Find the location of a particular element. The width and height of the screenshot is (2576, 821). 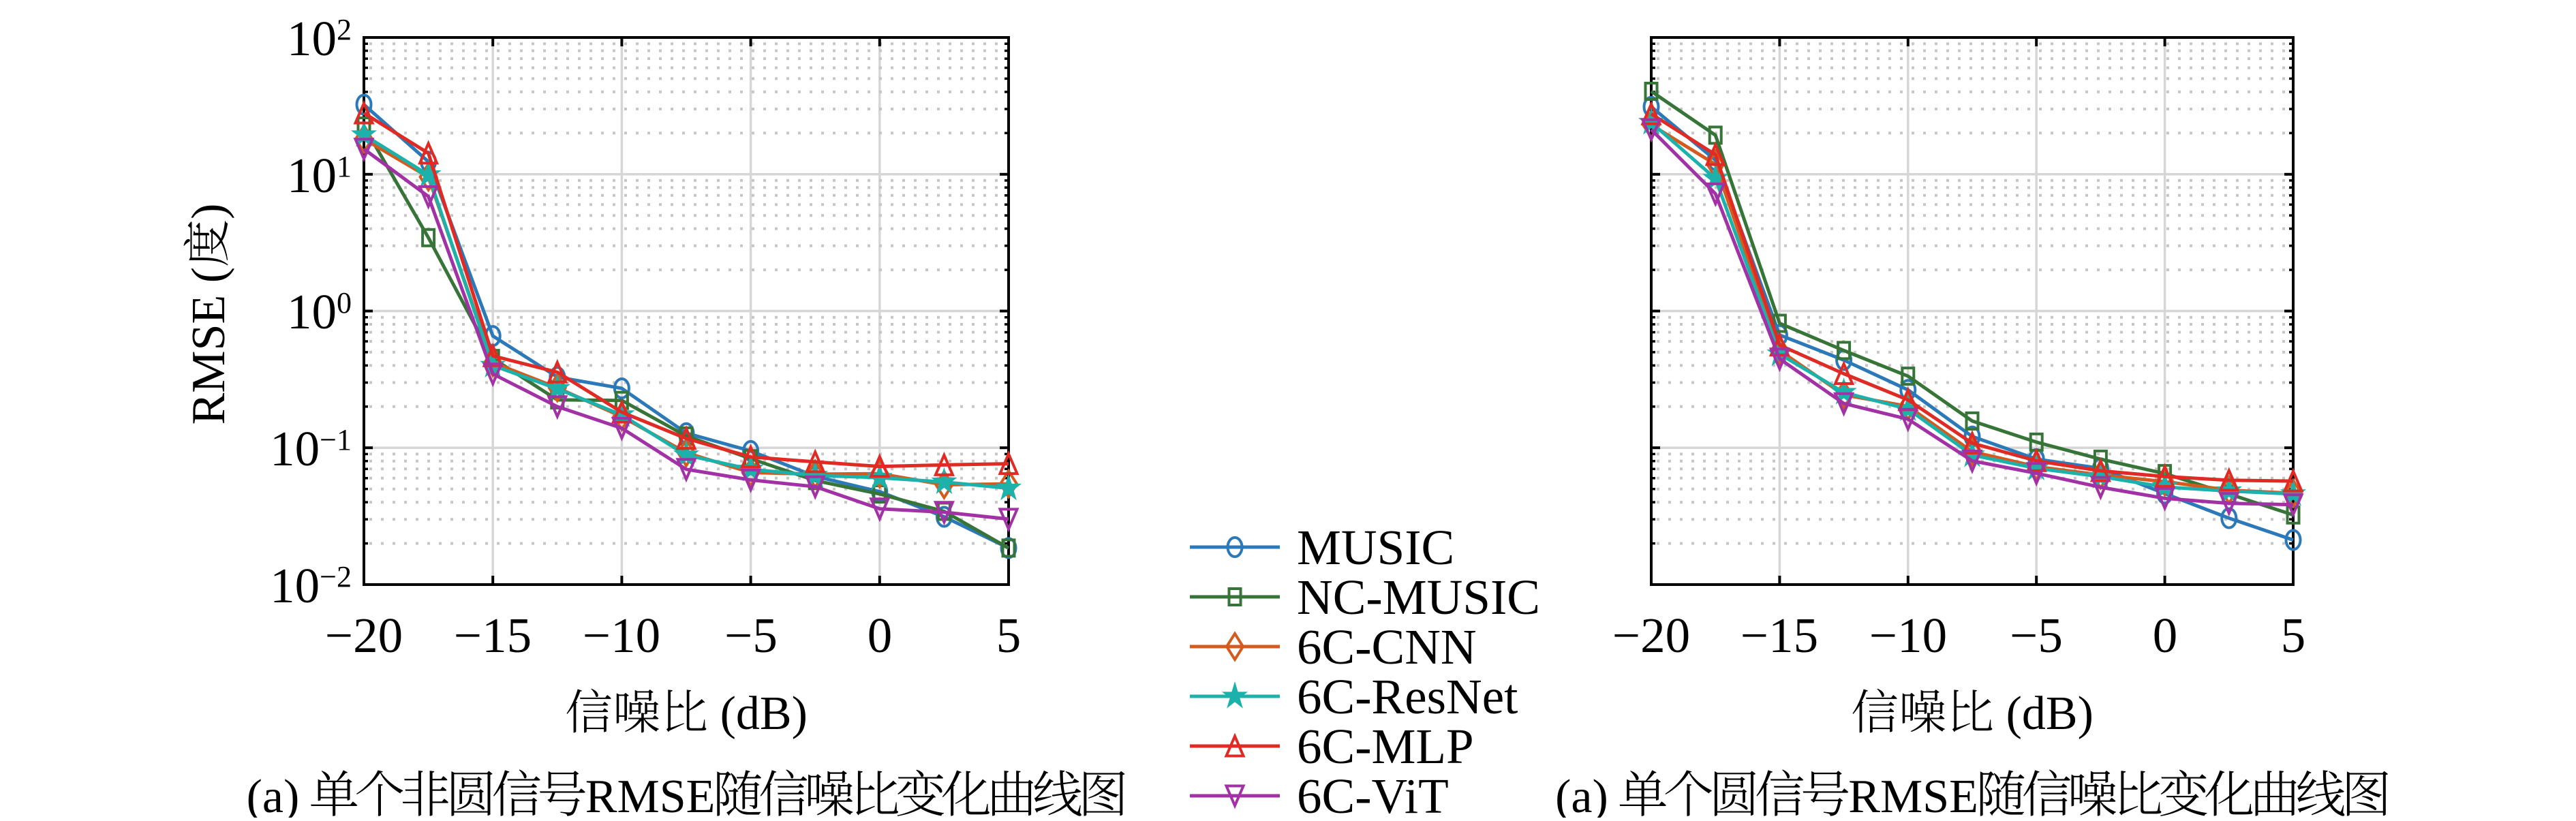

svg-text: 6C-ViT is located at coordinates (1373, 794).